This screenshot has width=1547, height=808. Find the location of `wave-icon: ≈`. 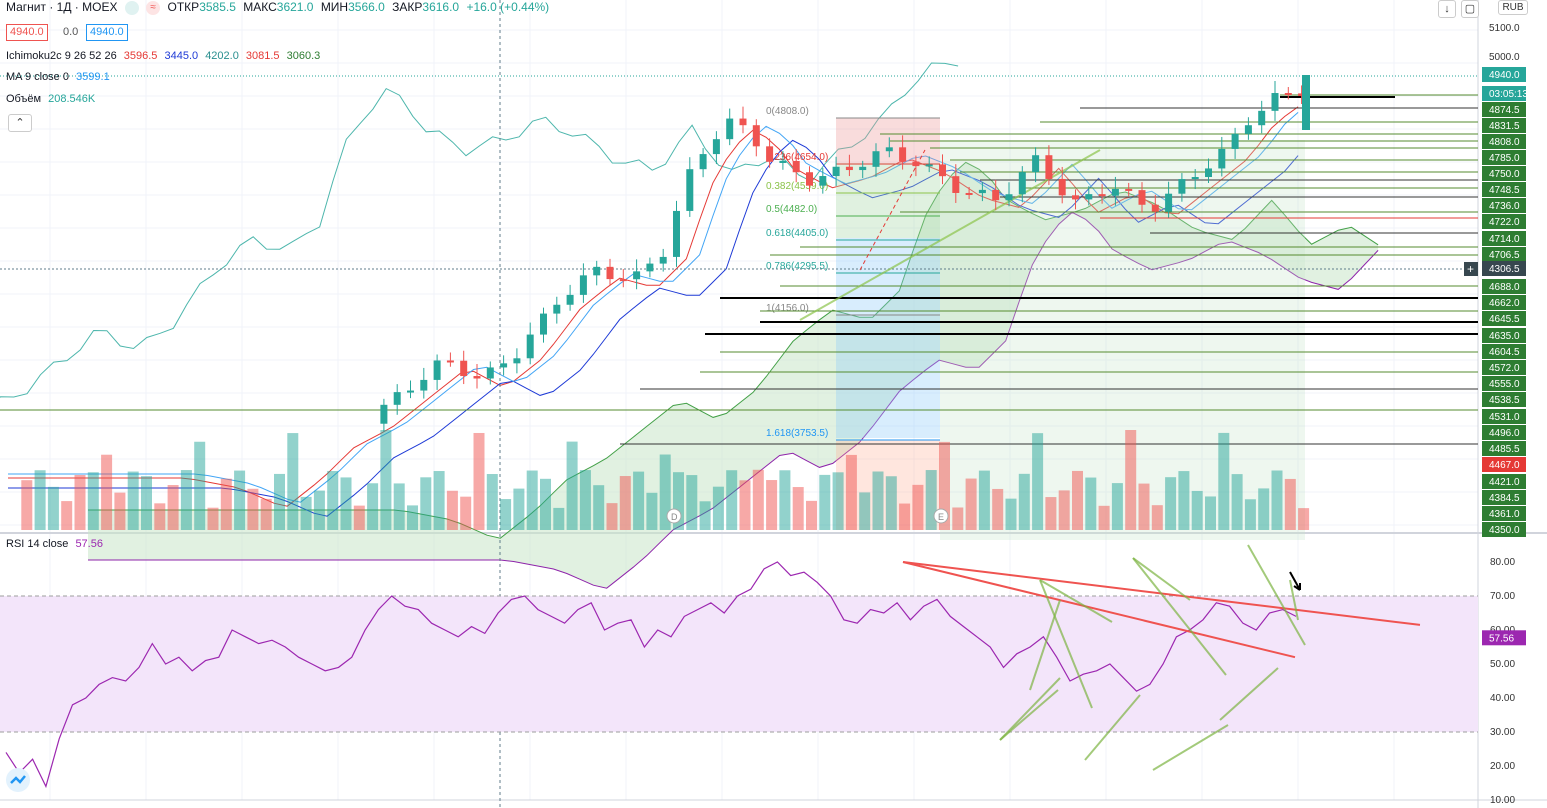

wave-icon: ≈ is located at coordinates (153, 7).